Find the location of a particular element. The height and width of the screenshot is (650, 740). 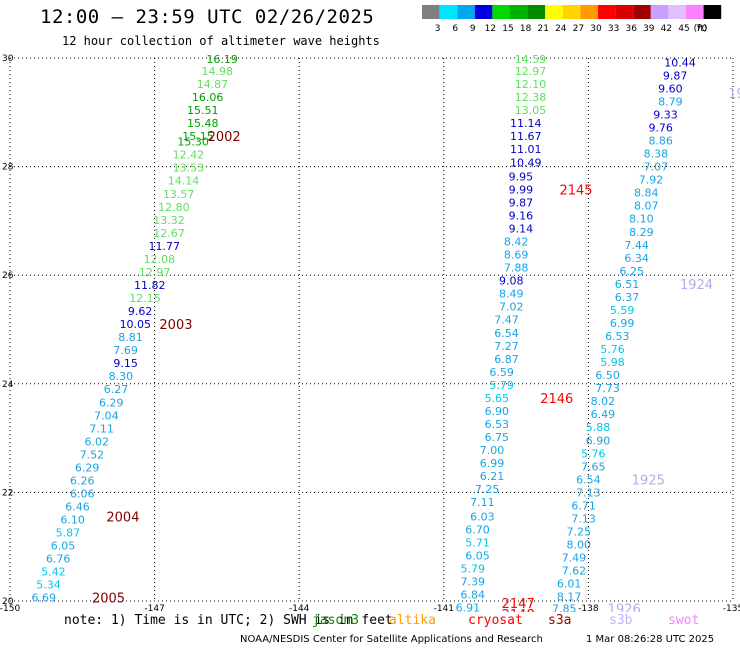

satellite-s3a: s3a is located at coordinates (560, 620).